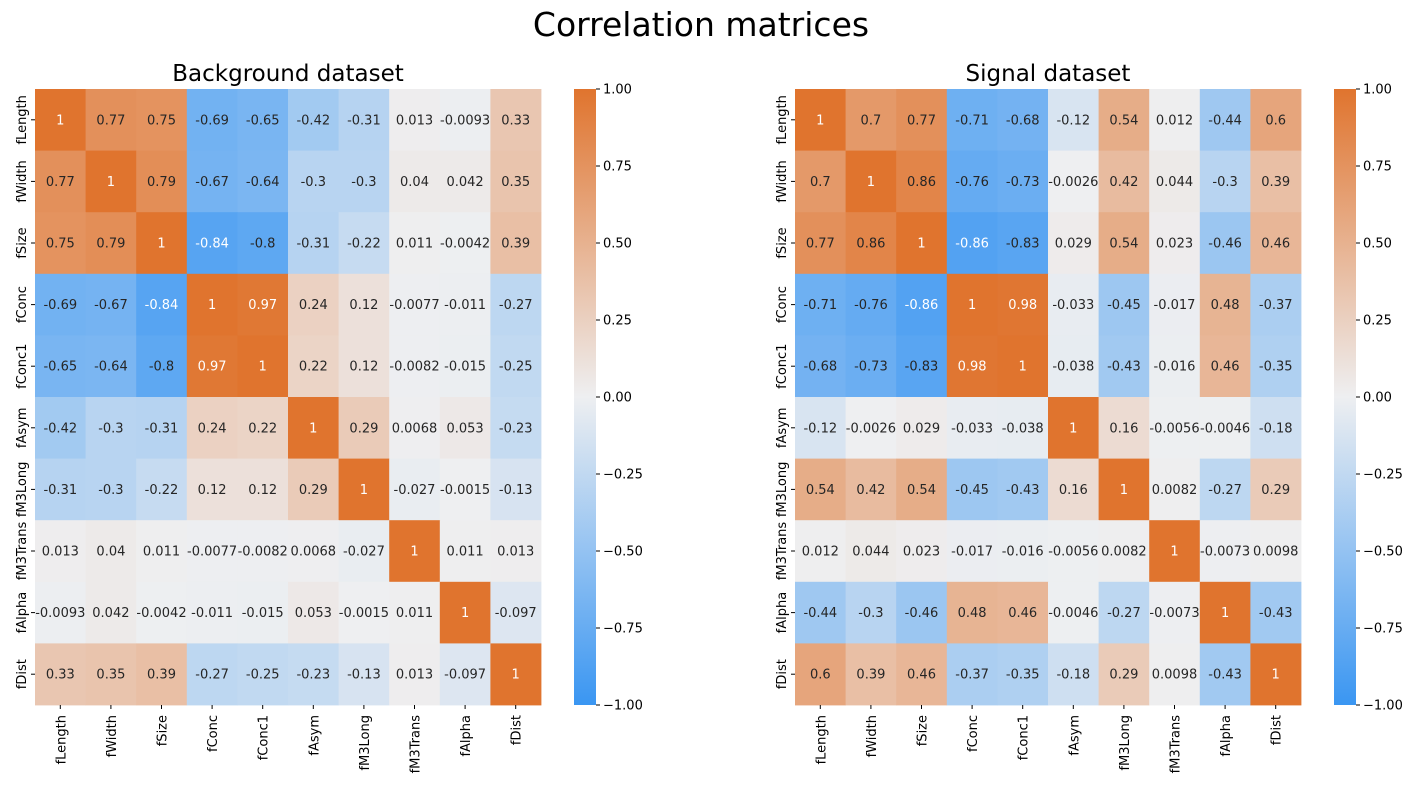 The width and height of the screenshot is (1426, 788). I want to click on cell-value-label: 0.04, so click(110, 552).